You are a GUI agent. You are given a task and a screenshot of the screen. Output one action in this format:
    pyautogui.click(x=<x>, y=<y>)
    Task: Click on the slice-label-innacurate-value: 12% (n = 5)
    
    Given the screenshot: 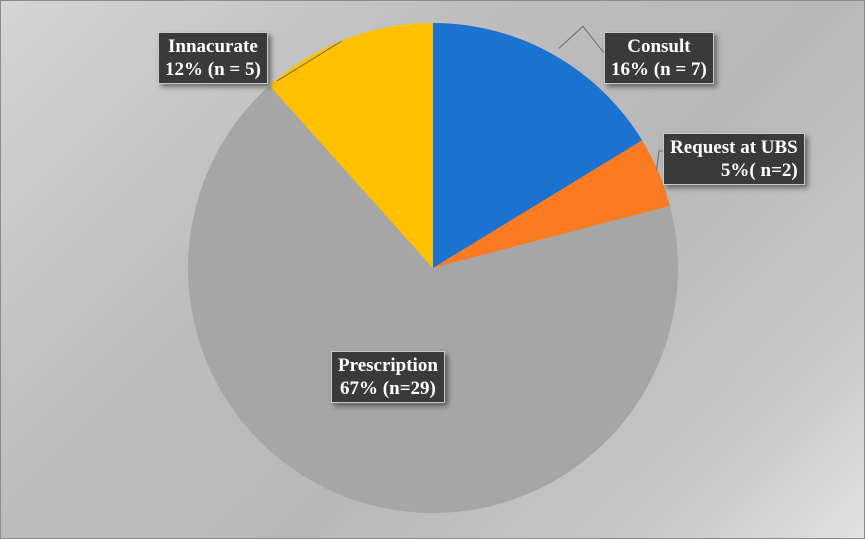 What is the action you would take?
    pyautogui.click(x=213, y=69)
    